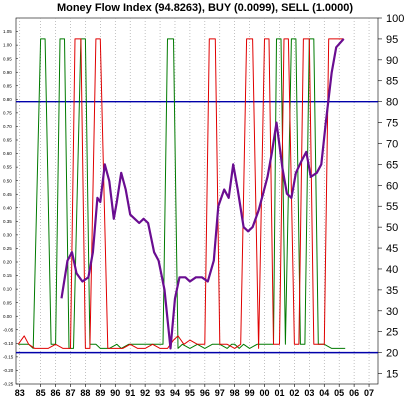 The image size is (420, 400). I want to click on left-tick-label: 0.70, so click(7, 126).